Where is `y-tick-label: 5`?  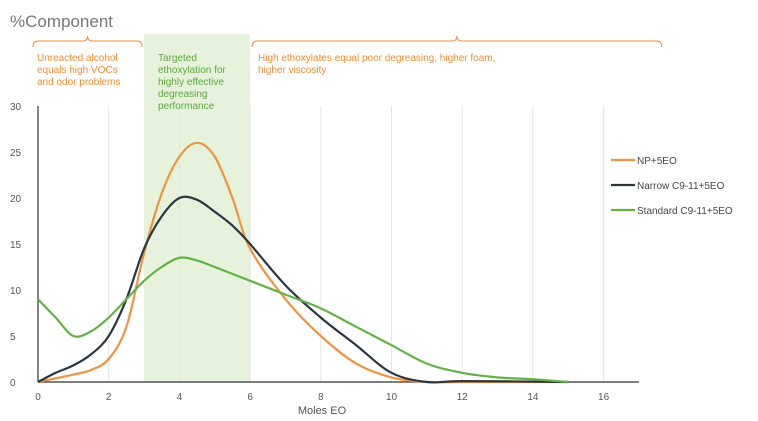
y-tick-label: 5 is located at coordinates (13, 337).